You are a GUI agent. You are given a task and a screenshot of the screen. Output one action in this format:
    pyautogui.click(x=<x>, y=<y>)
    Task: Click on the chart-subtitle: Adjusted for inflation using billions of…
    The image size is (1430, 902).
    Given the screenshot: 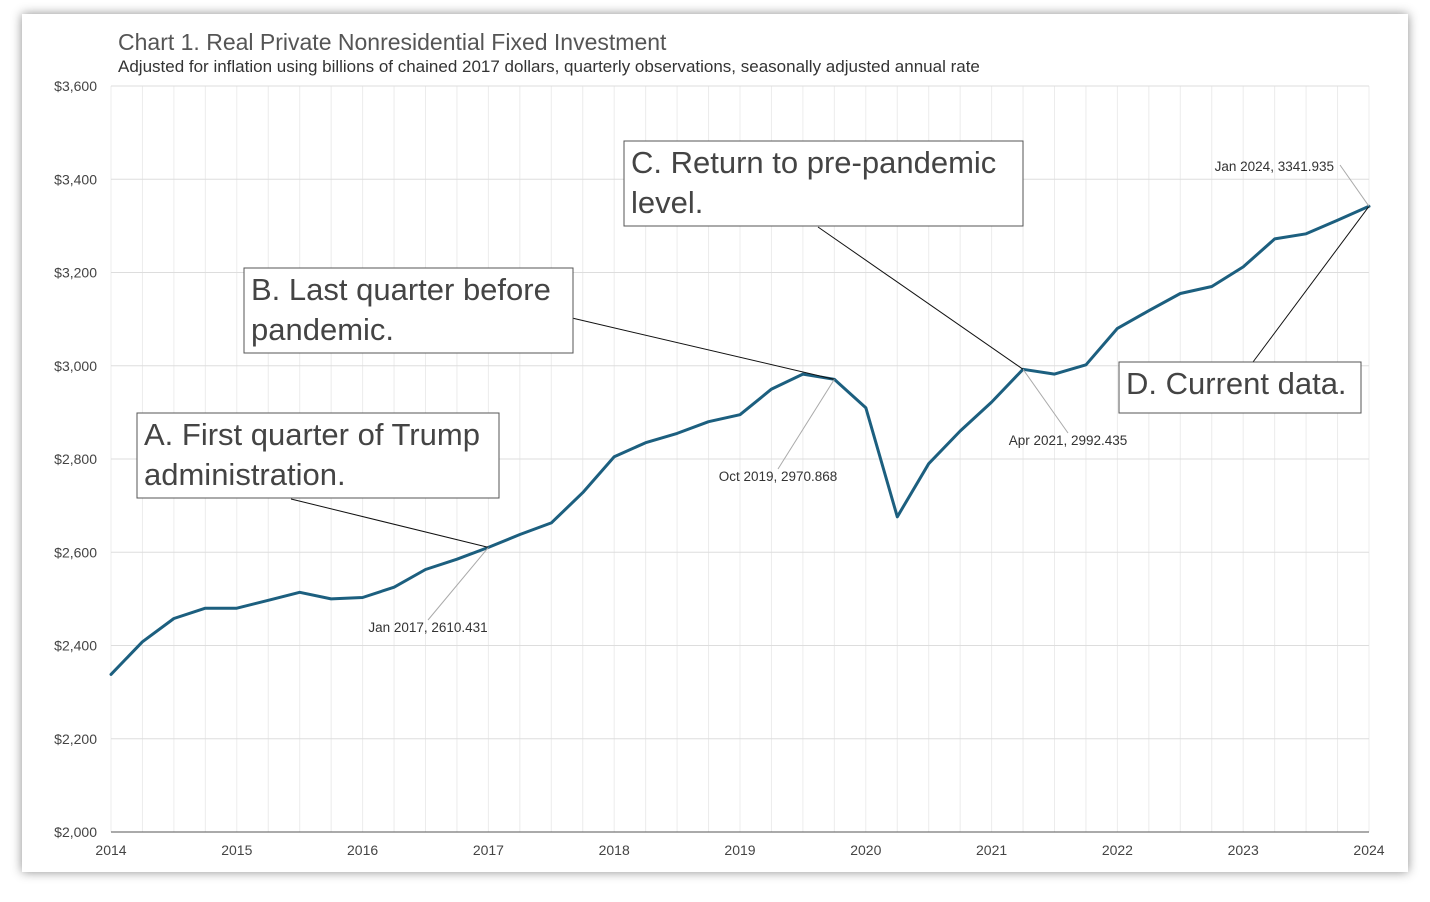 What is the action you would take?
    pyautogui.click(x=549, y=66)
    